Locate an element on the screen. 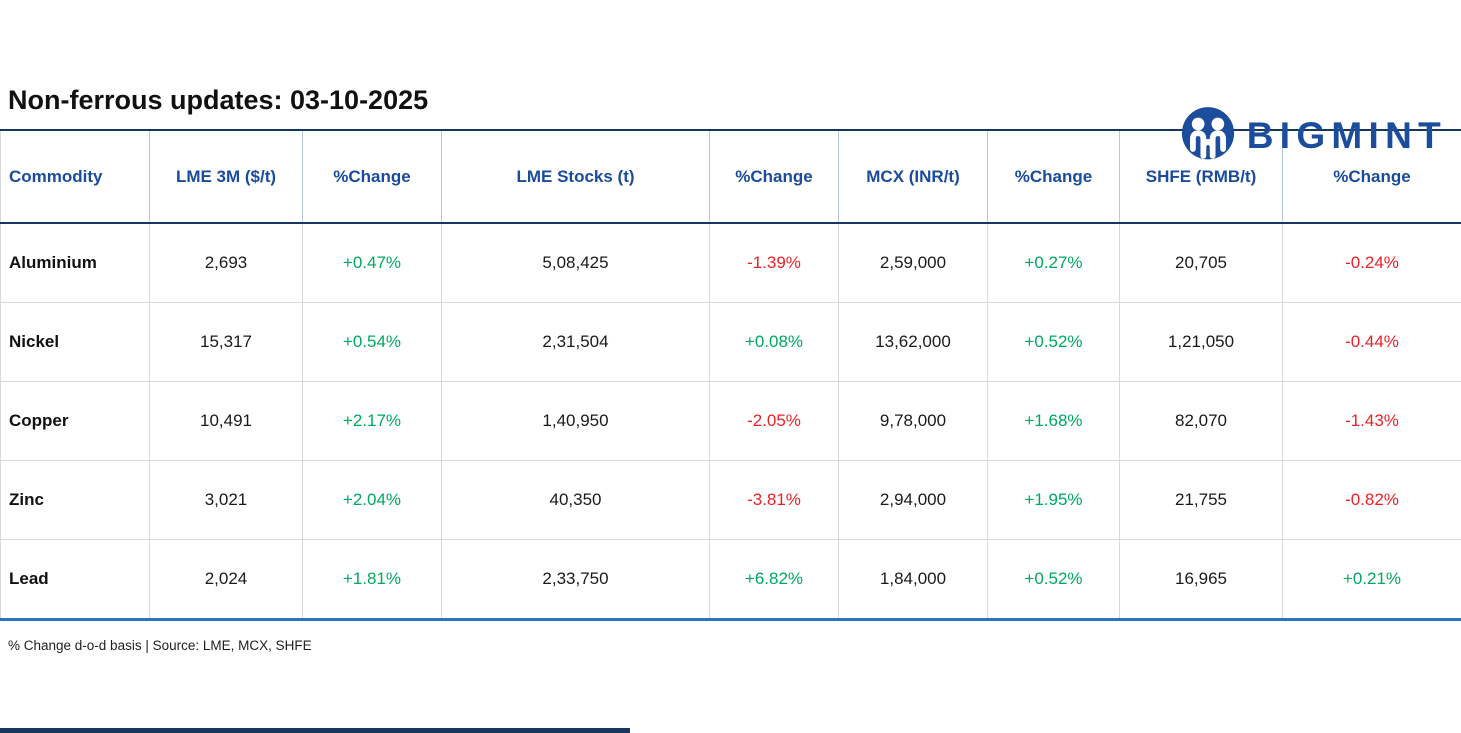 The width and height of the screenshot is (1461, 733). shfe-change-cell: -1.43% is located at coordinates (1372, 421).